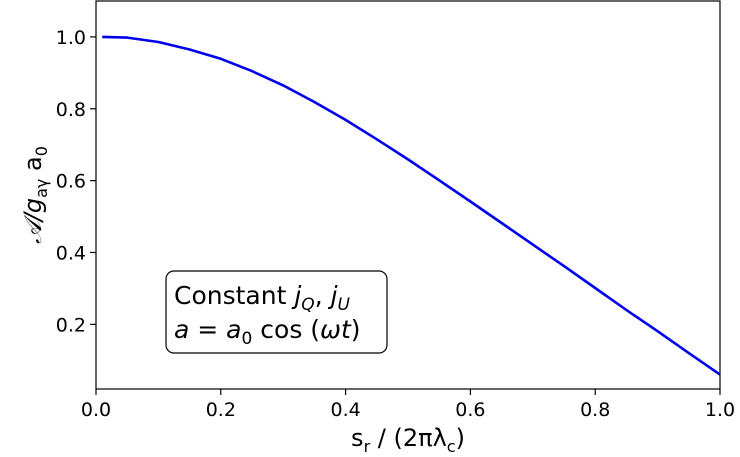 This screenshot has height=457, width=740. I want to click on y-tick-label: 1.0, so click(71, 38).